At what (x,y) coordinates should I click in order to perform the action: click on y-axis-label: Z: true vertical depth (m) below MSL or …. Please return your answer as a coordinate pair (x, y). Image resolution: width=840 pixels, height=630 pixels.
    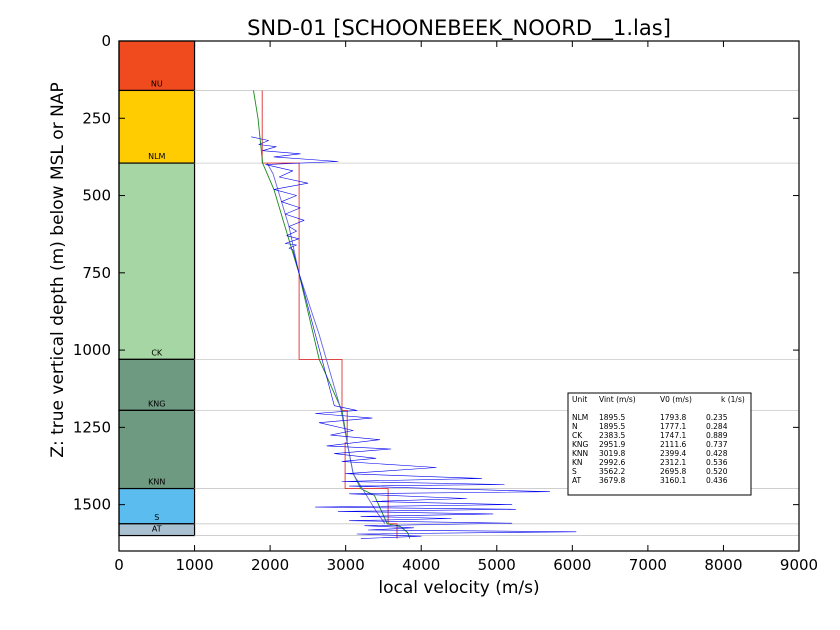
    Looking at the image, I should click on (58, 269).